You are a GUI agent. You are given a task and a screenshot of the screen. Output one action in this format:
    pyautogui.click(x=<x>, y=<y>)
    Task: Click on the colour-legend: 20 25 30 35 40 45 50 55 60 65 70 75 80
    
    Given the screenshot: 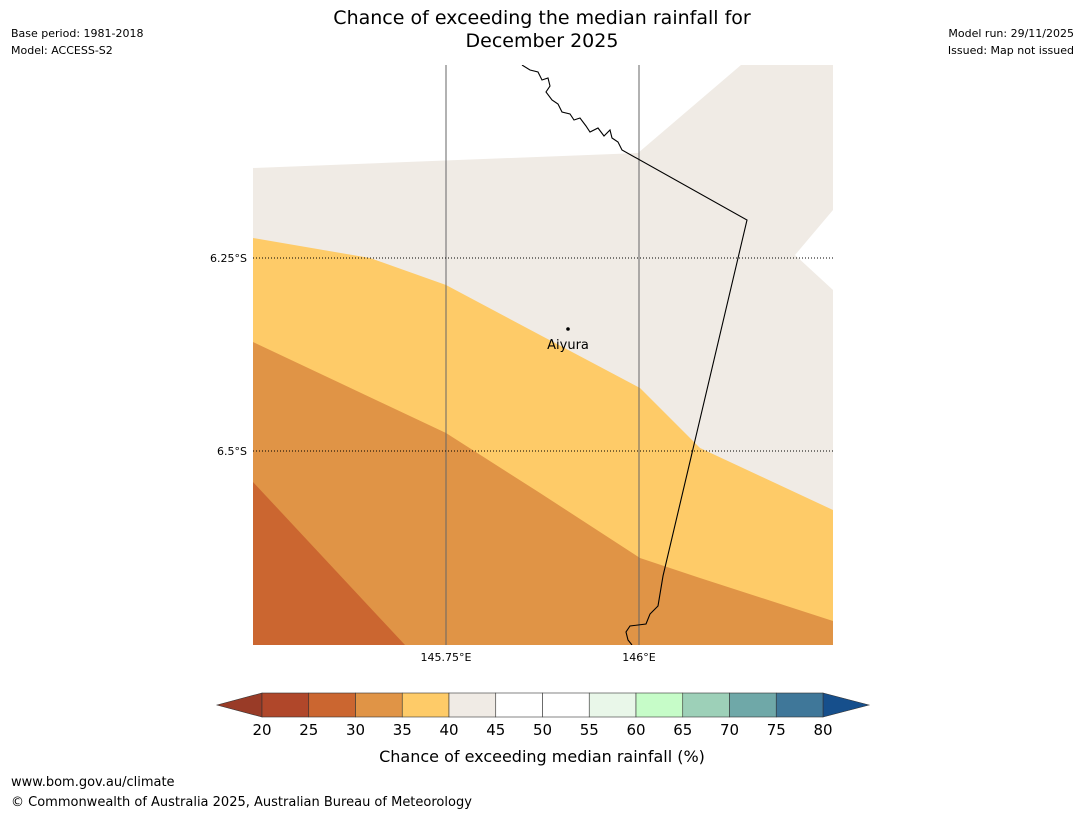 What is the action you would take?
    pyautogui.click(x=543, y=715)
    